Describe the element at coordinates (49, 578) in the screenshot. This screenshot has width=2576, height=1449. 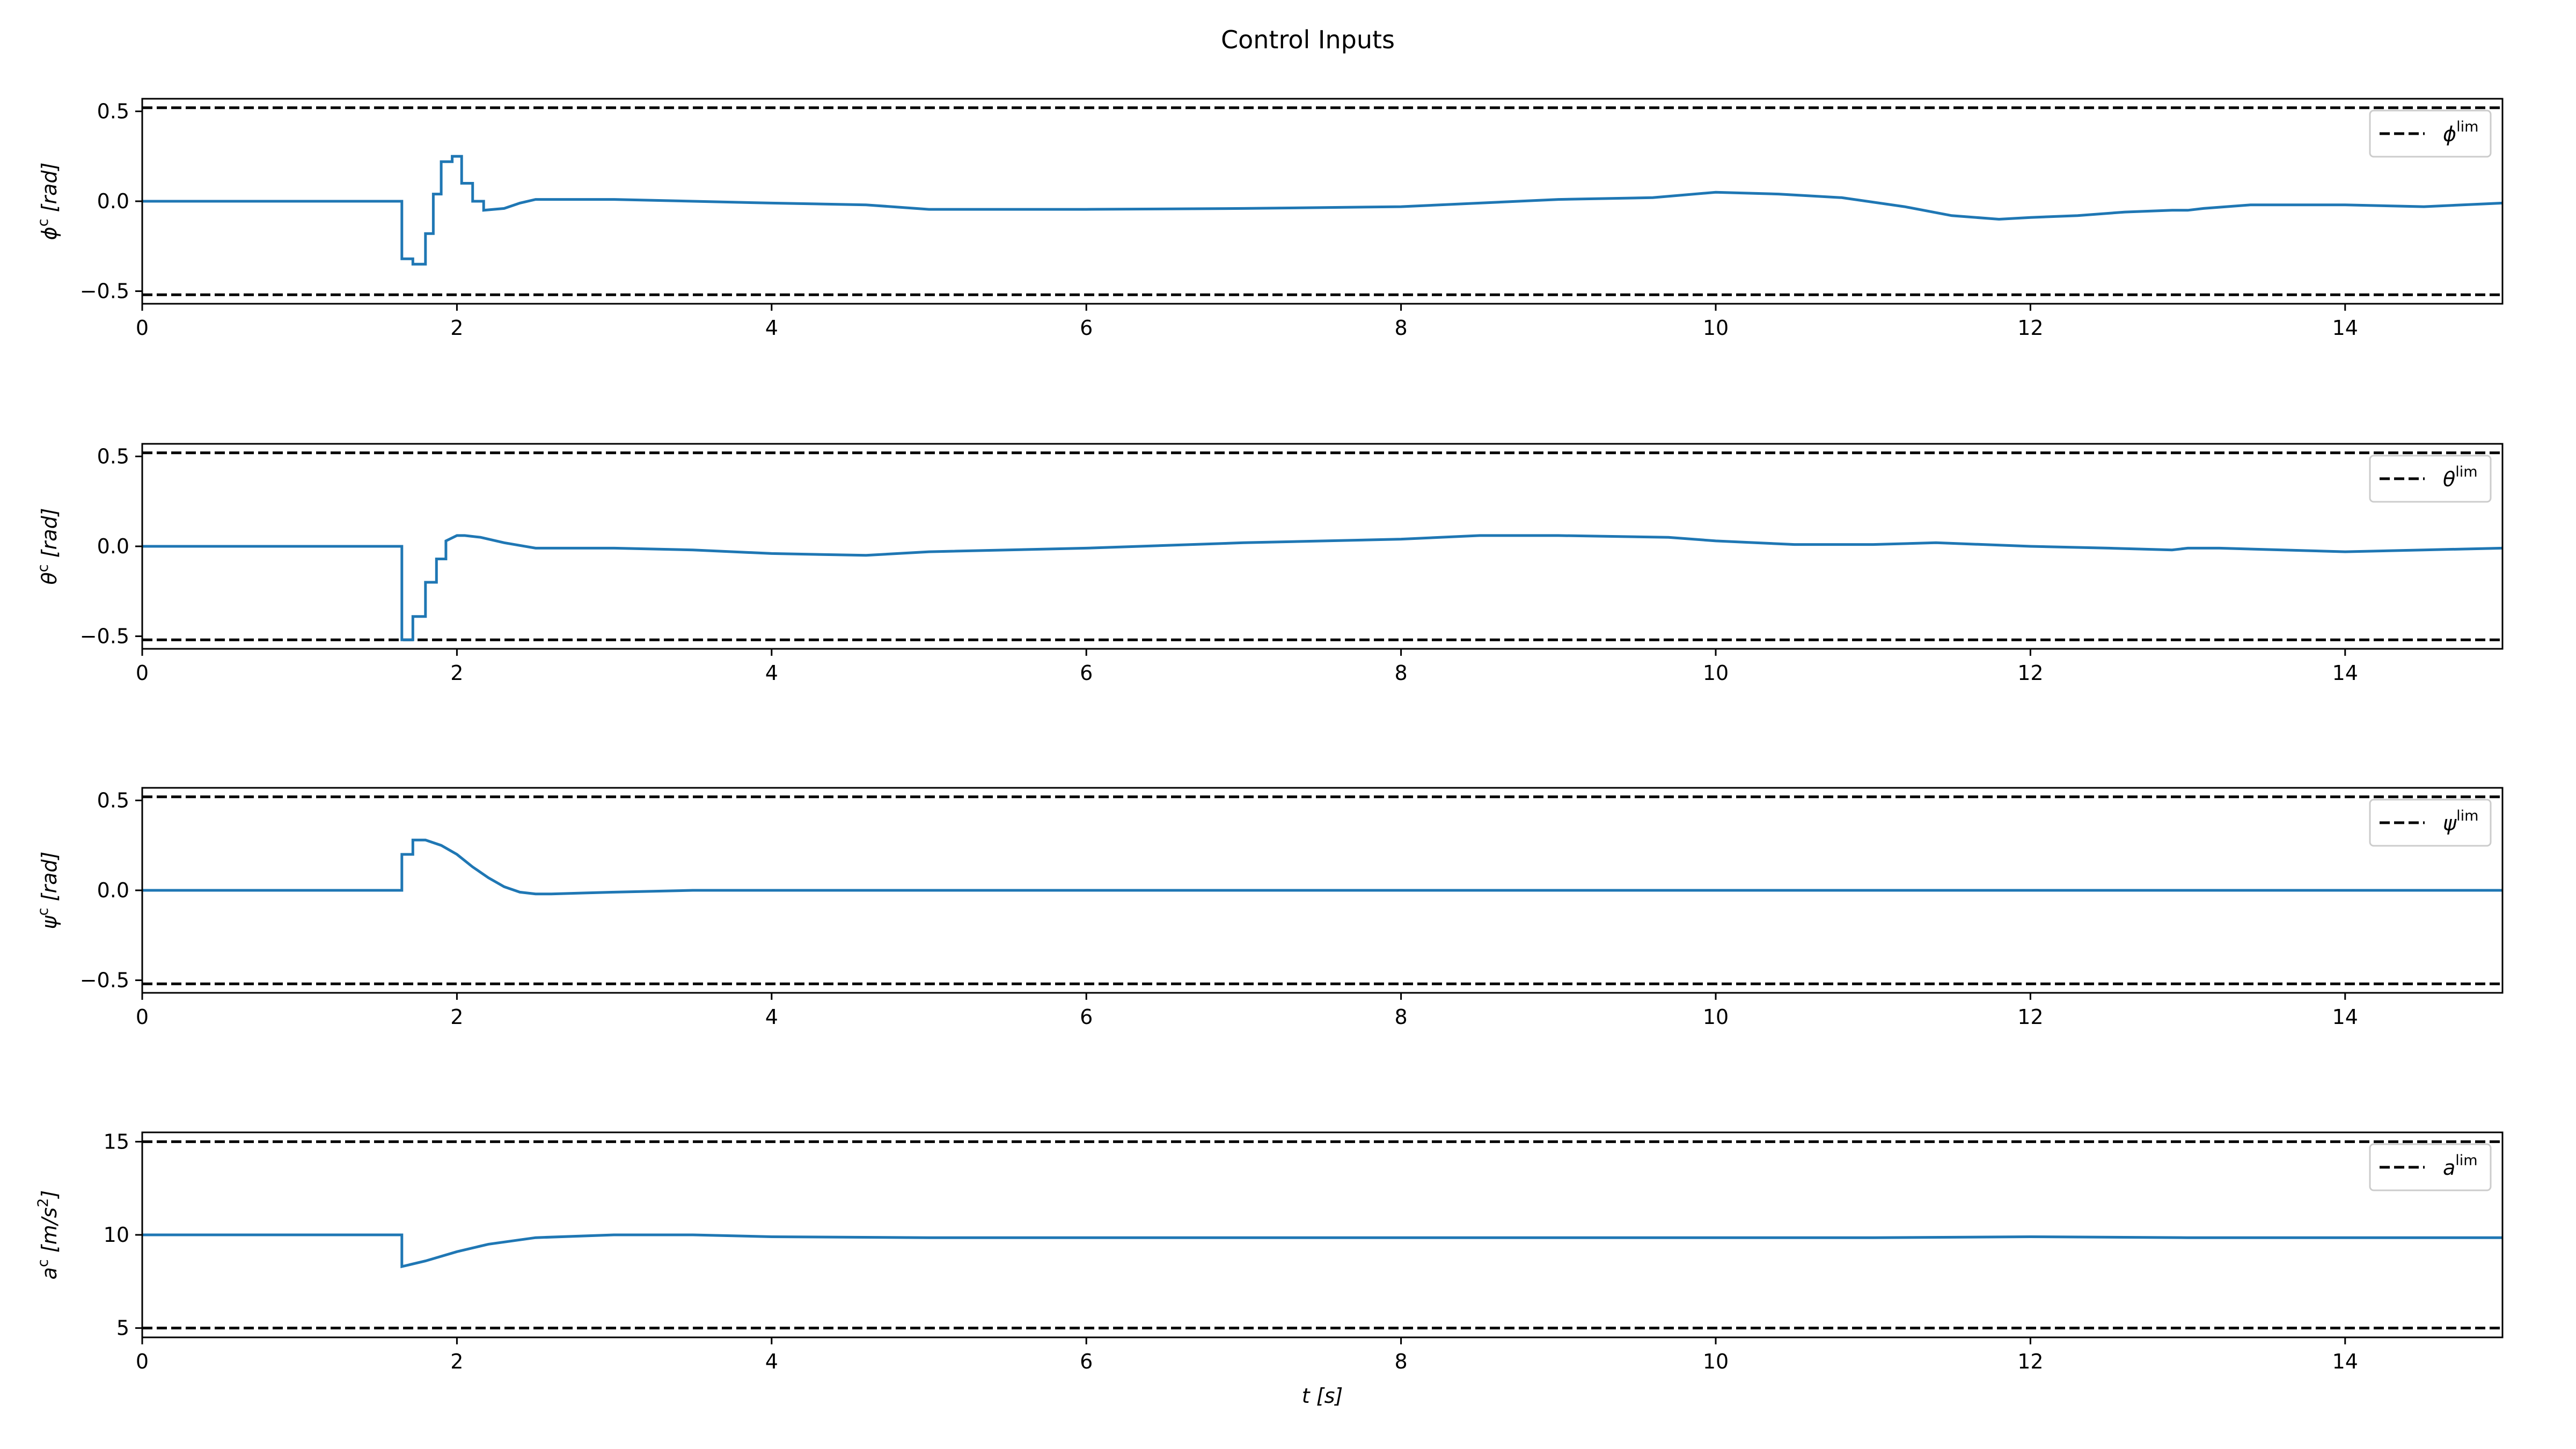
I see `y-axis-symbol: θ` at that location.